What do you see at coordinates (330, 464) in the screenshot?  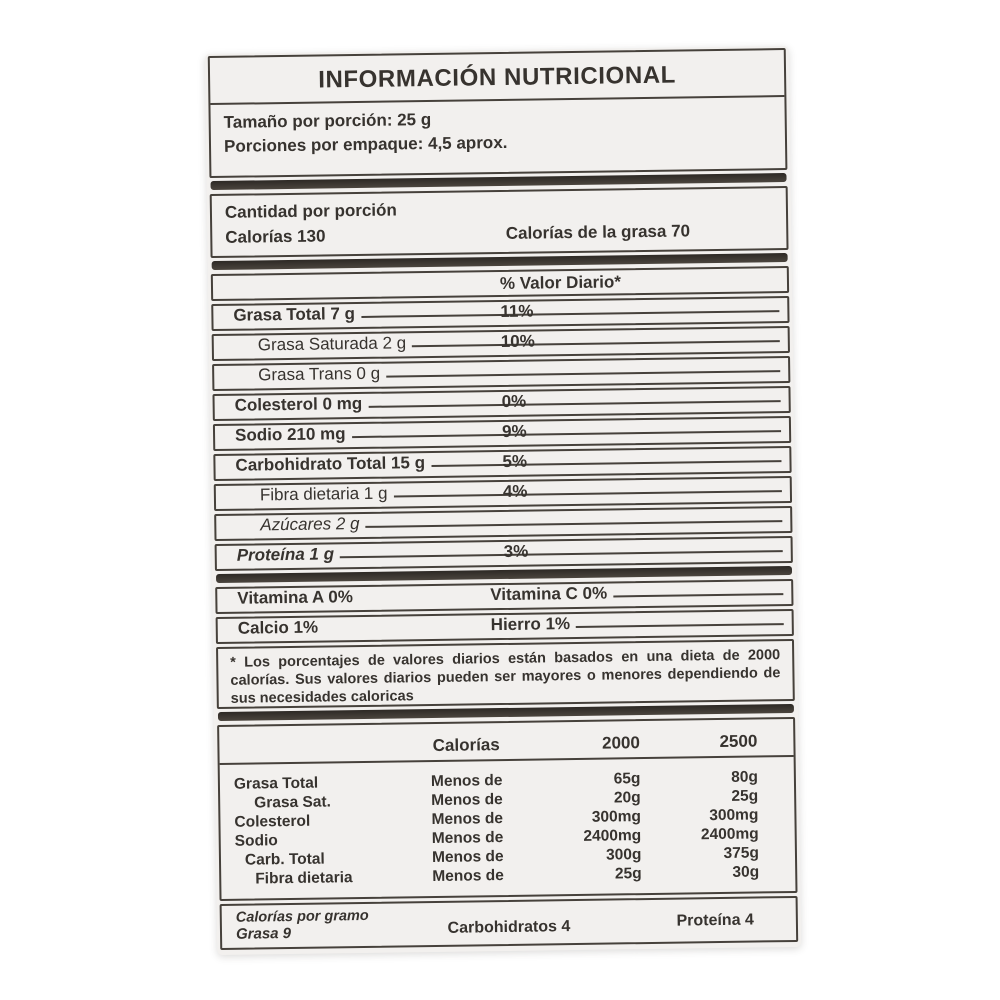 I see `nutrient-name: Carbohidrato Total 15 g` at bounding box center [330, 464].